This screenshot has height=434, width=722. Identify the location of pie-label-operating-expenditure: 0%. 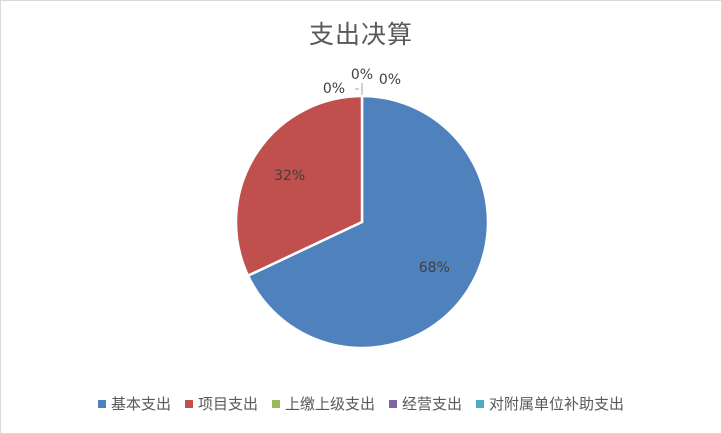
(362, 75).